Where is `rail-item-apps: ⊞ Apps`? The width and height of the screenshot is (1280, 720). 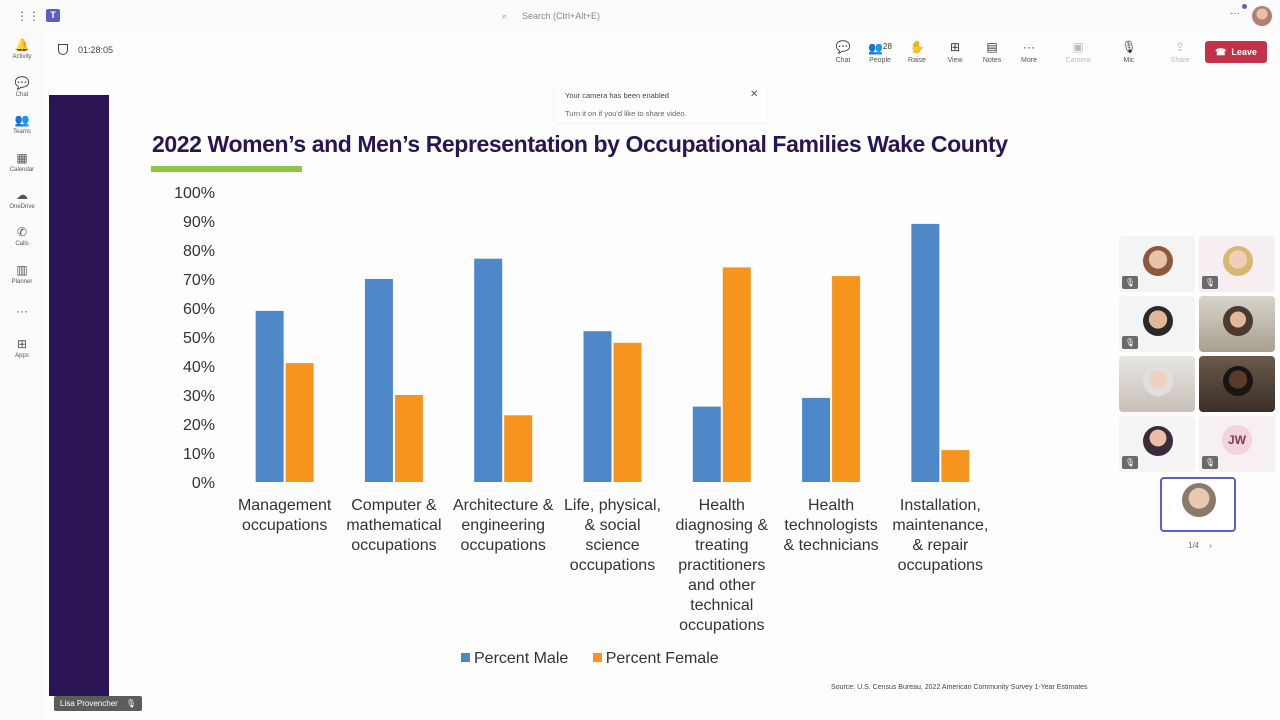 rail-item-apps: ⊞ Apps is located at coordinates (22, 348).